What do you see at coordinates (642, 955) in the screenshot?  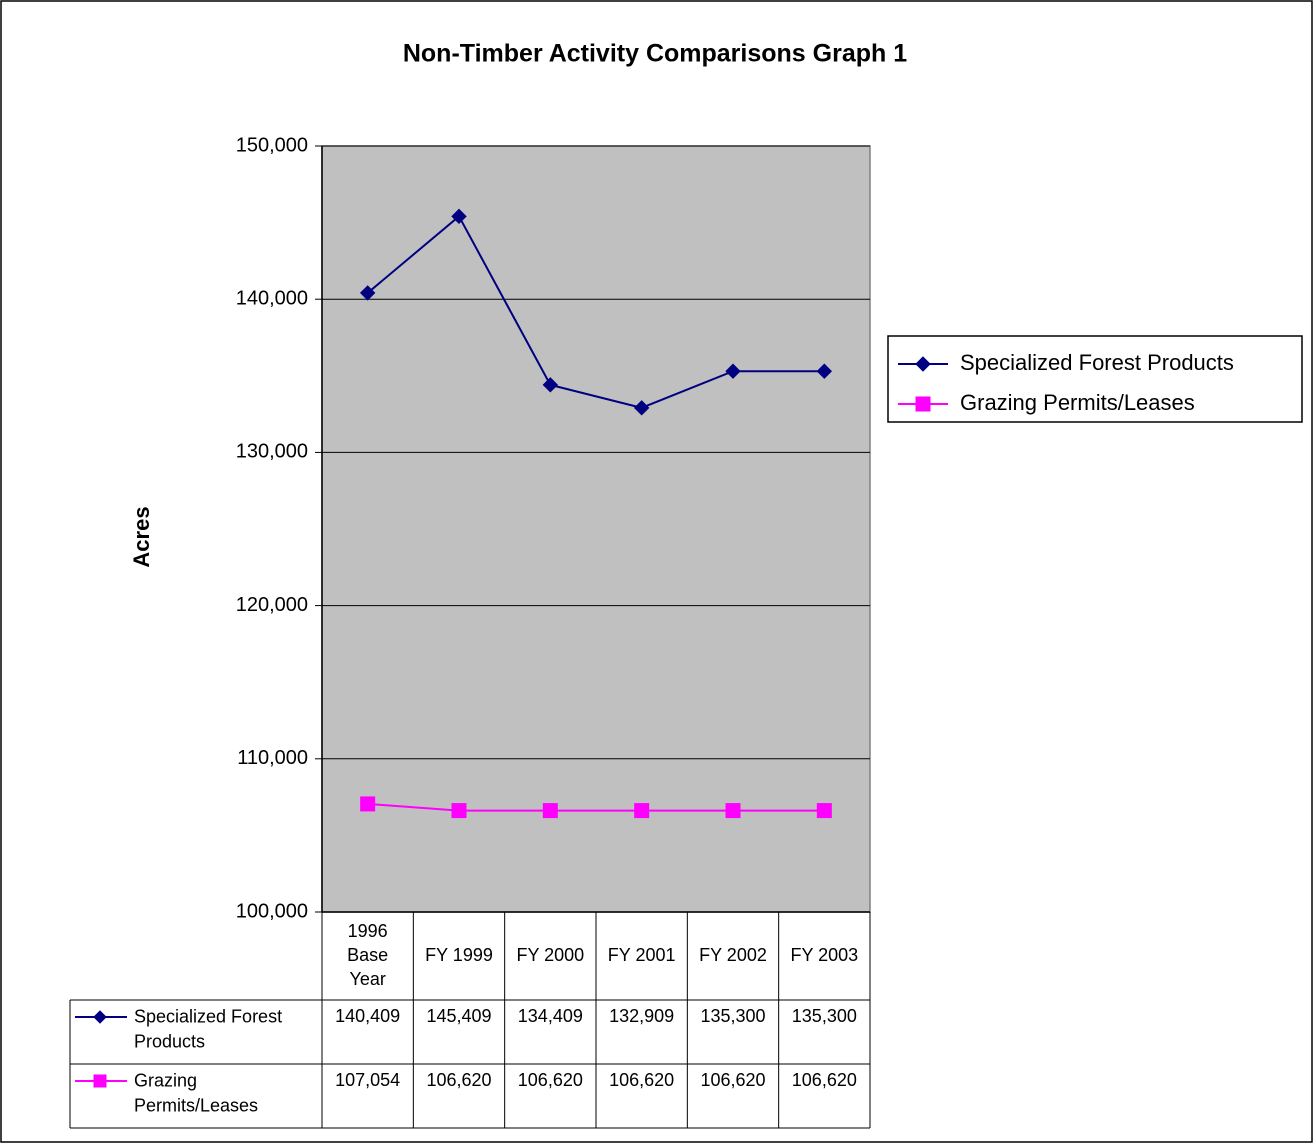 I see `x-tick-label: FY 2001` at bounding box center [642, 955].